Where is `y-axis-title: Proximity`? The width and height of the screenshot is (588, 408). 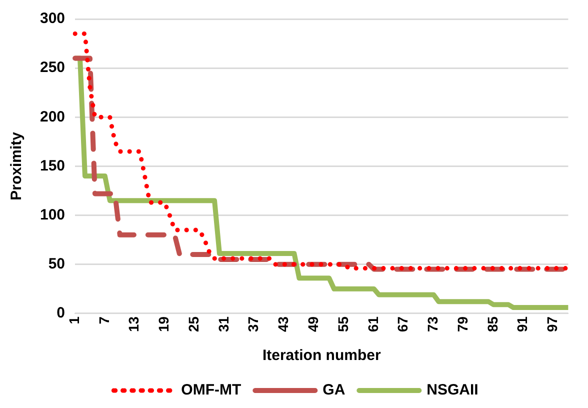
y-axis-title: Proximity is located at coordinates (17, 165).